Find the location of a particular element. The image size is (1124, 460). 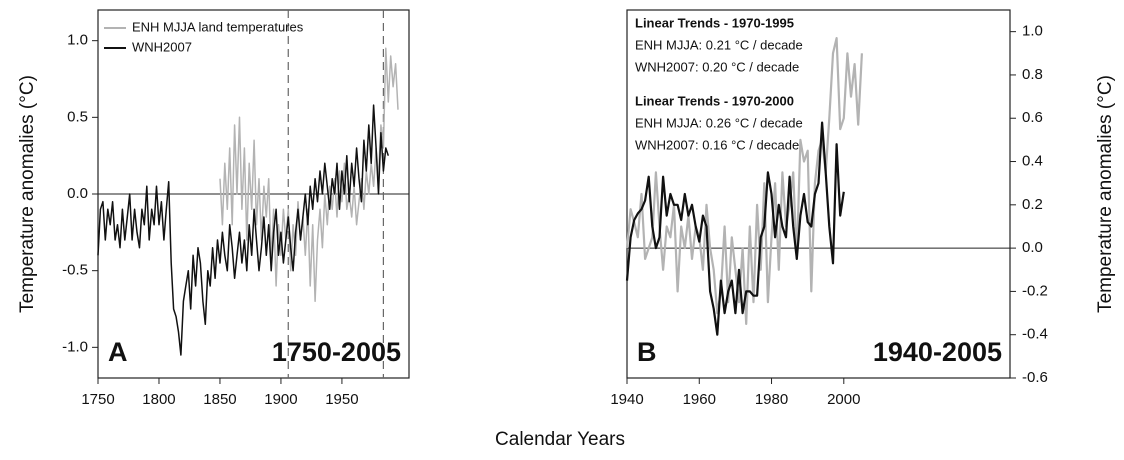

panel-label: A is located at coordinates (118, 352).